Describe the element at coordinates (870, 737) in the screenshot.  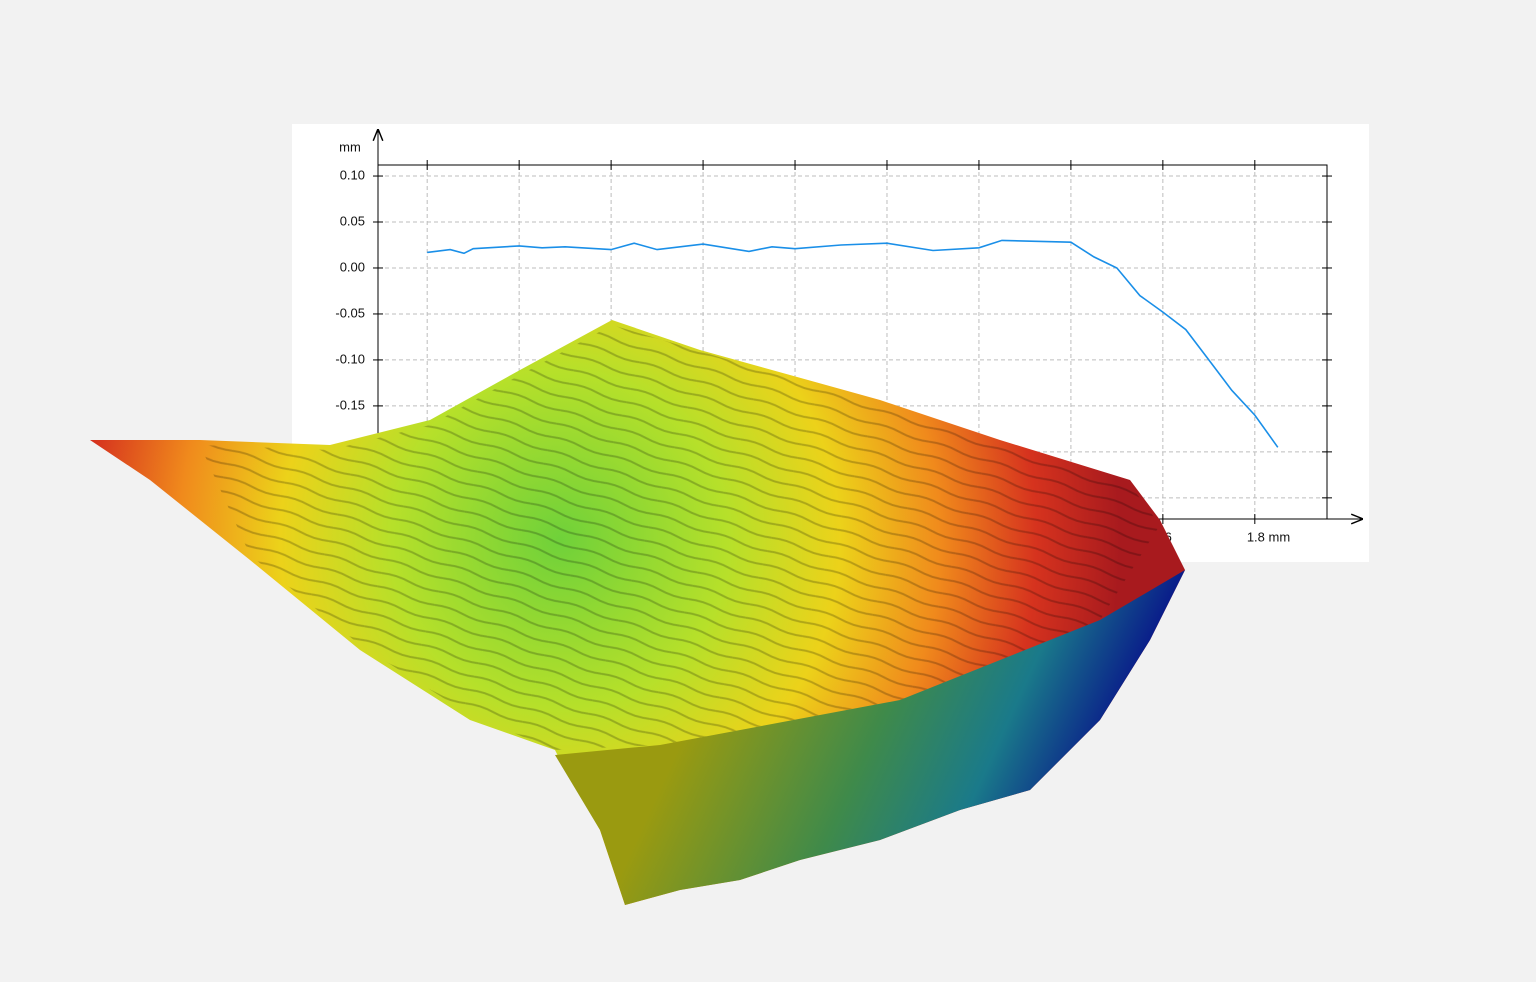
I see `surface-front` at that location.